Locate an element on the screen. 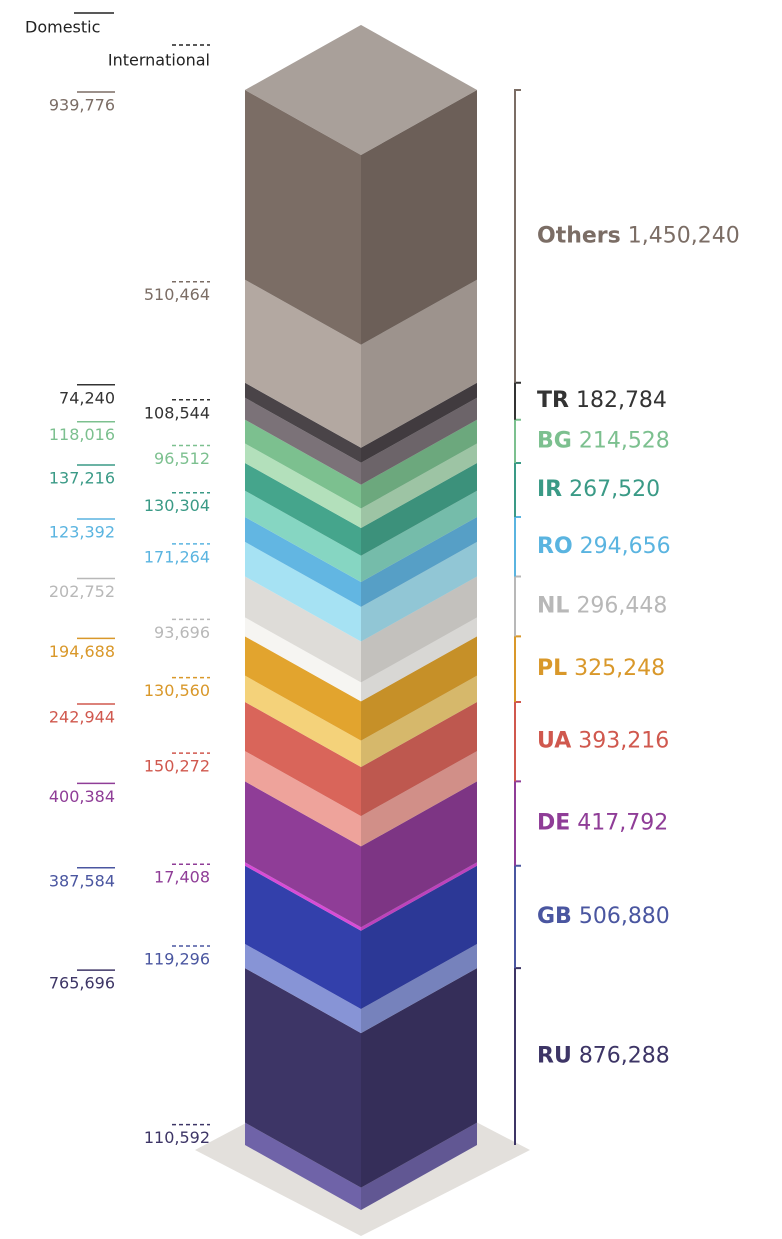 The width and height of the screenshot is (782, 1239). total-value: 1,450,240 is located at coordinates (684, 235).